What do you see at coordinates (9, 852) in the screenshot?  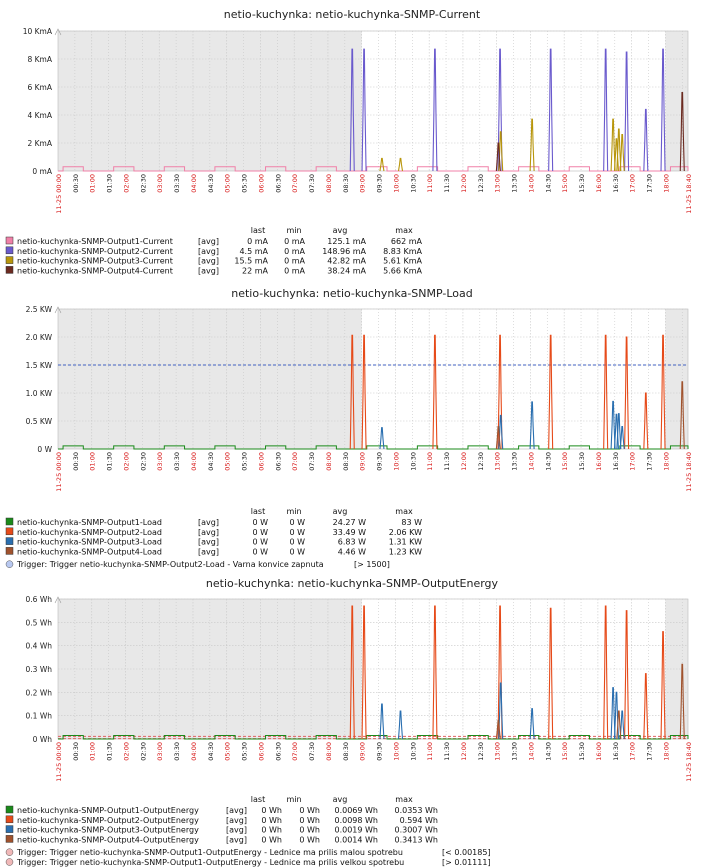 I see `trigger-icon` at bounding box center [9, 852].